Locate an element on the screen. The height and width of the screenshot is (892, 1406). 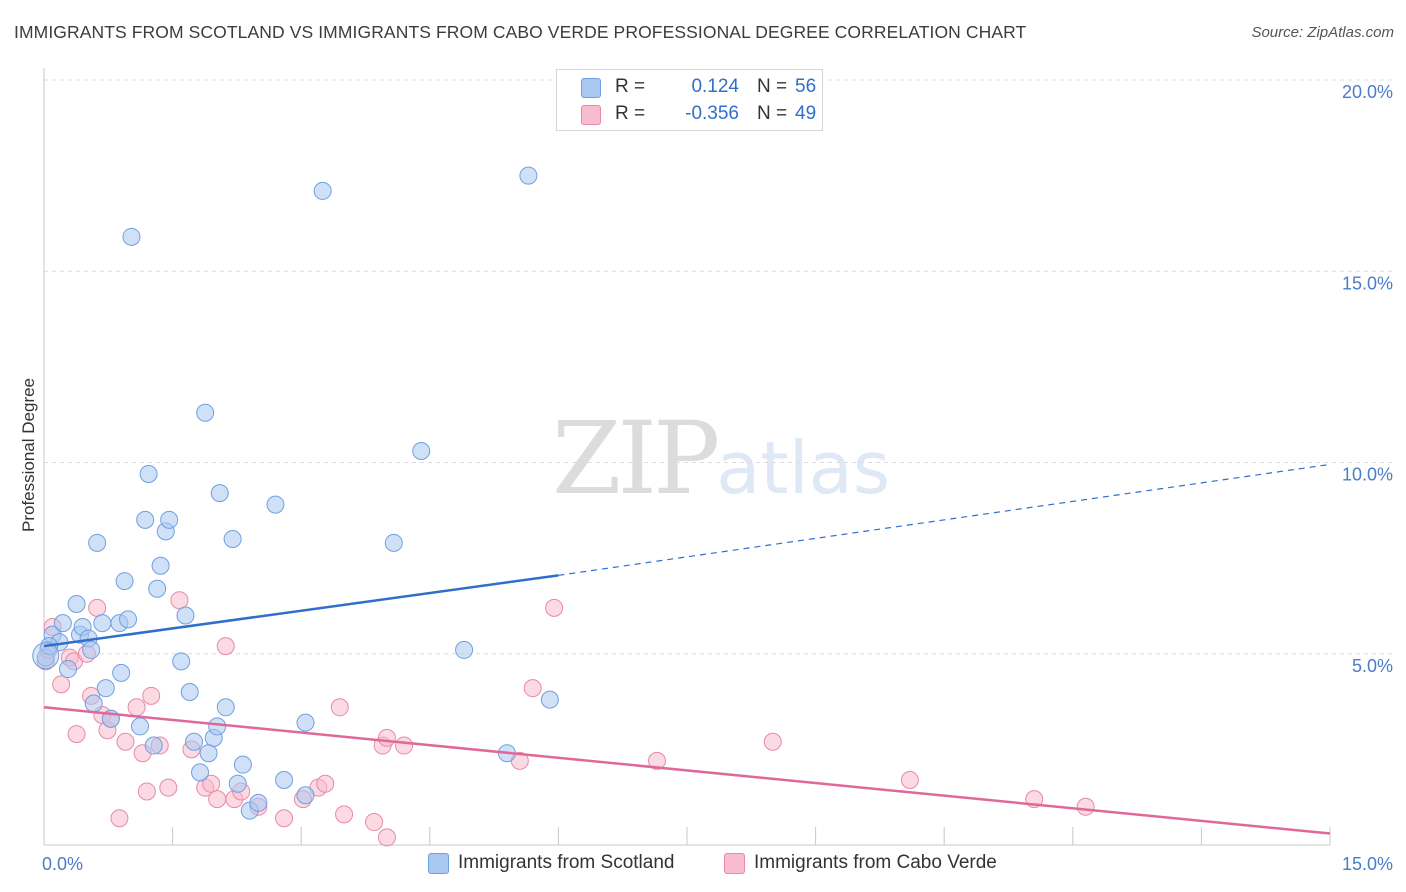
trend-line-scotland is located at coordinates (301, 611).